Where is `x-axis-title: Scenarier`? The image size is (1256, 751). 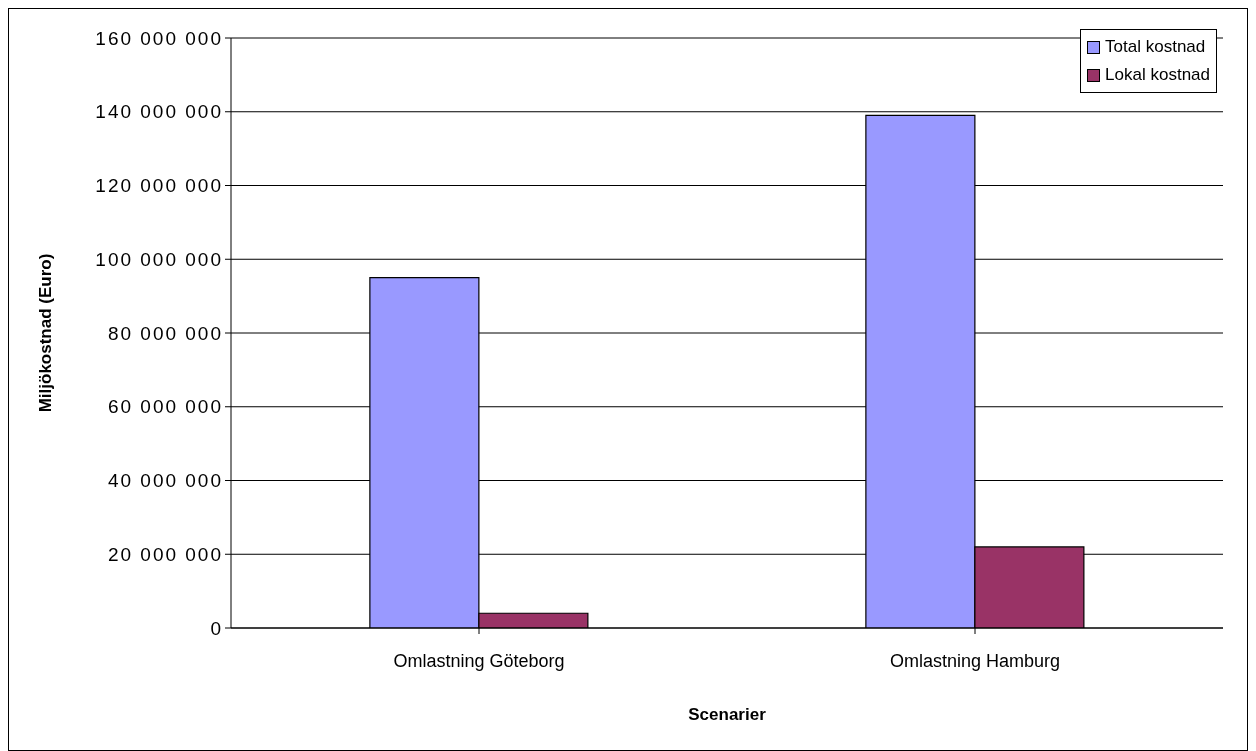
x-axis-title: Scenarier is located at coordinates (727, 714).